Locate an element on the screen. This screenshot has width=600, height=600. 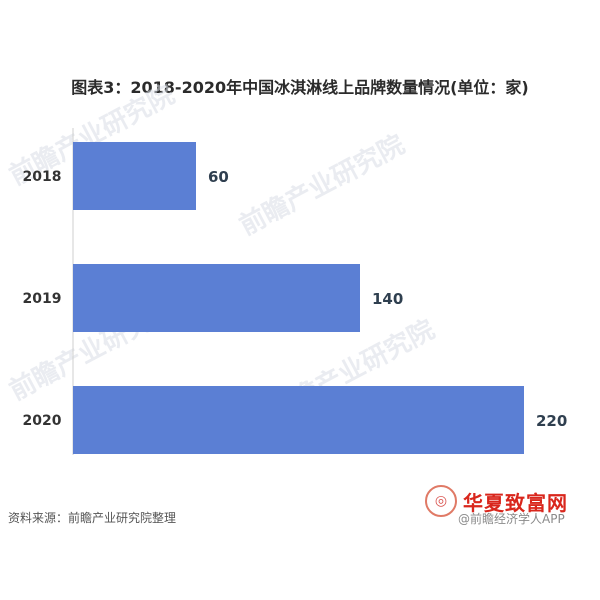
value-label-2018: 60 is located at coordinates (218, 177).